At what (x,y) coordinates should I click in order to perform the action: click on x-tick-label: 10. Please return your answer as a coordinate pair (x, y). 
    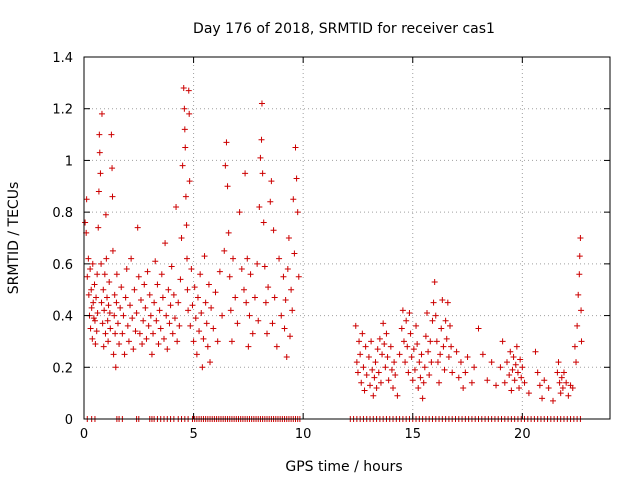
    Looking at the image, I should click on (303, 434).